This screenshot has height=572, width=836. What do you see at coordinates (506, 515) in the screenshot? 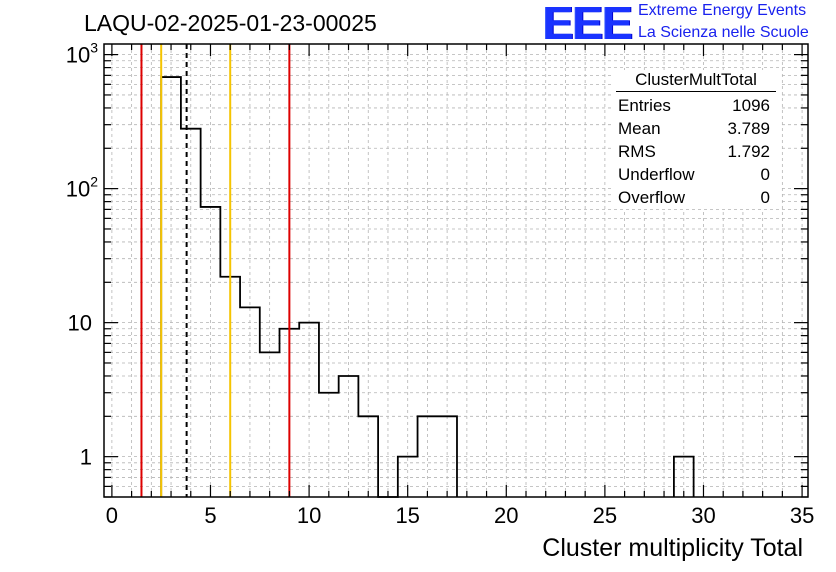
I see `x-tick-label: 20` at bounding box center [506, 515].